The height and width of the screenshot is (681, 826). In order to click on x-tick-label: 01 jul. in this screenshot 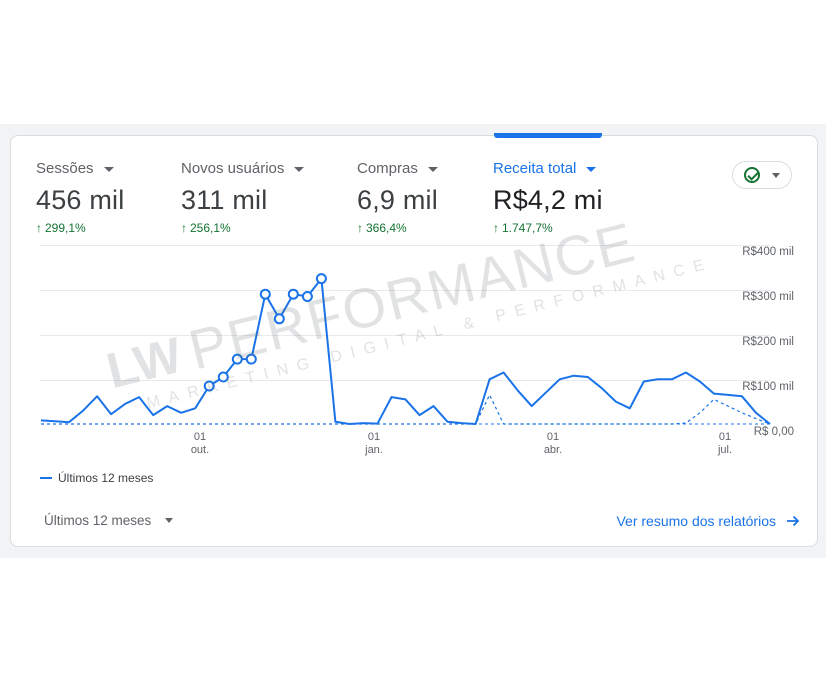, I will do `click(725, 444)`.